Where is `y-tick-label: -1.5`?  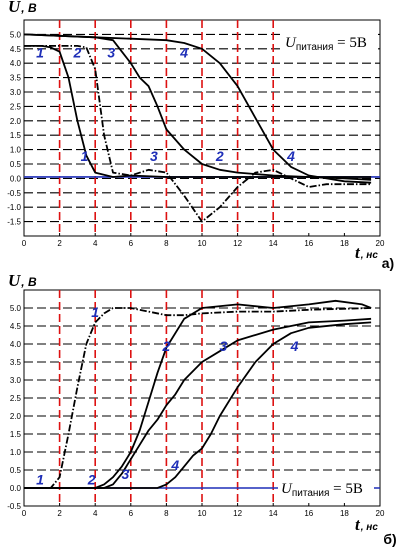 y-tick-label: -1.5 is located at coordinates (14, 222).